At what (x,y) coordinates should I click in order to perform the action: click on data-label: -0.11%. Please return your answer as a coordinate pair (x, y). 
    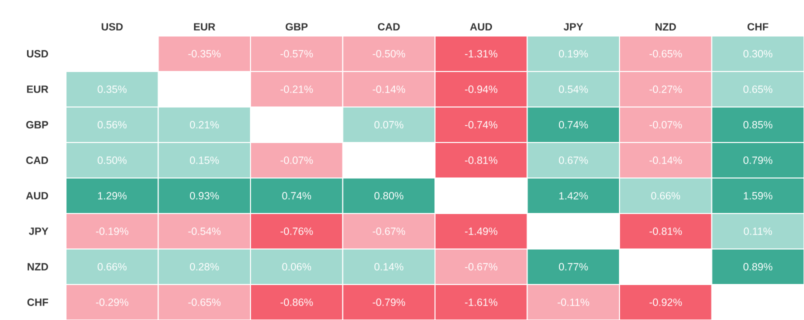
    Looking at the image, I should click on (574, 302).